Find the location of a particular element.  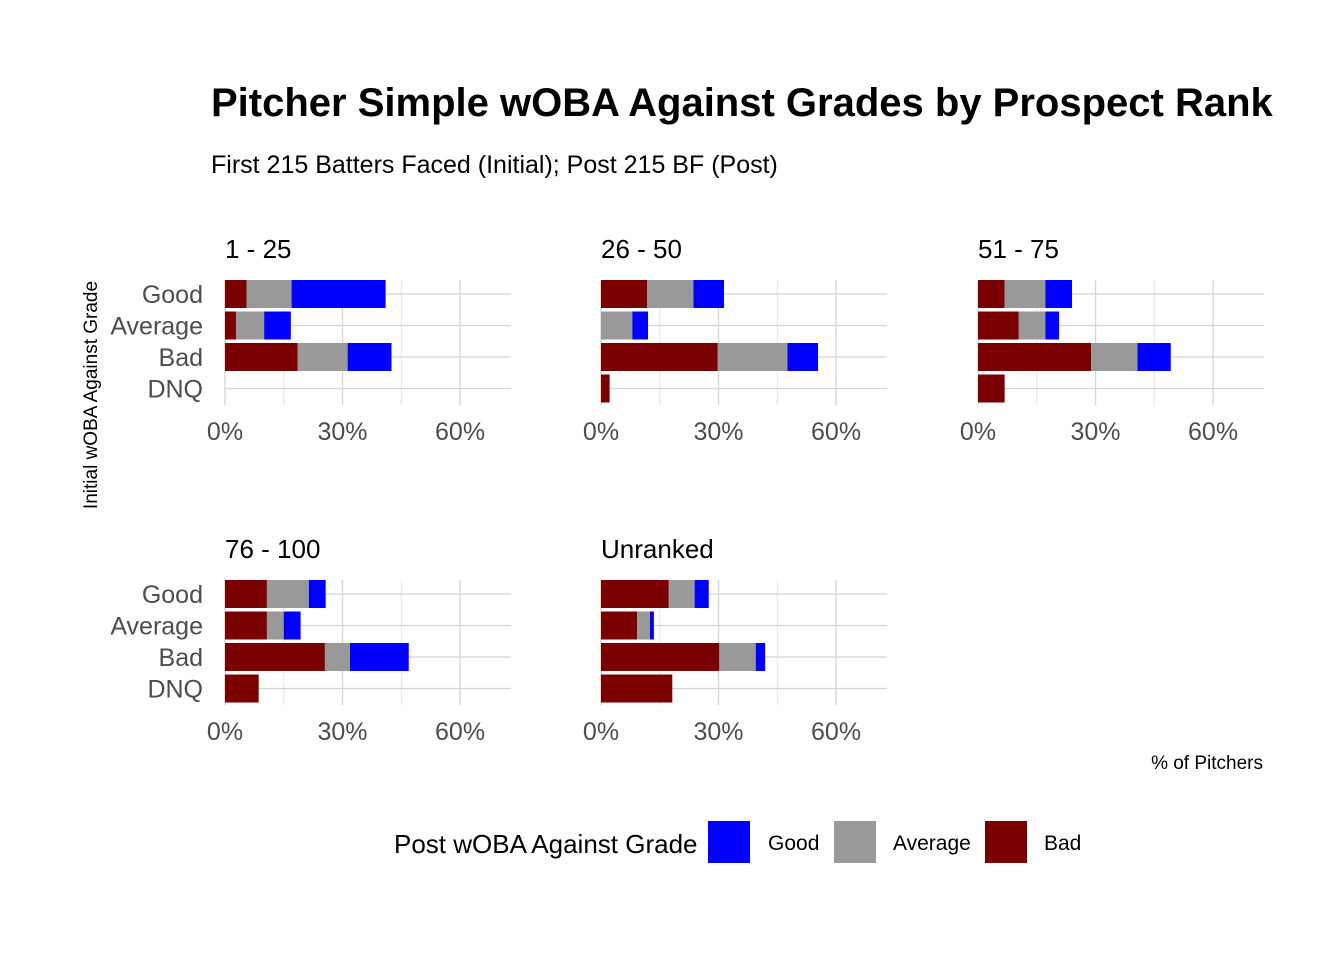

facet-panel-1: 26 - 50 0% 30% 60% is located at coordinates (735, 340).